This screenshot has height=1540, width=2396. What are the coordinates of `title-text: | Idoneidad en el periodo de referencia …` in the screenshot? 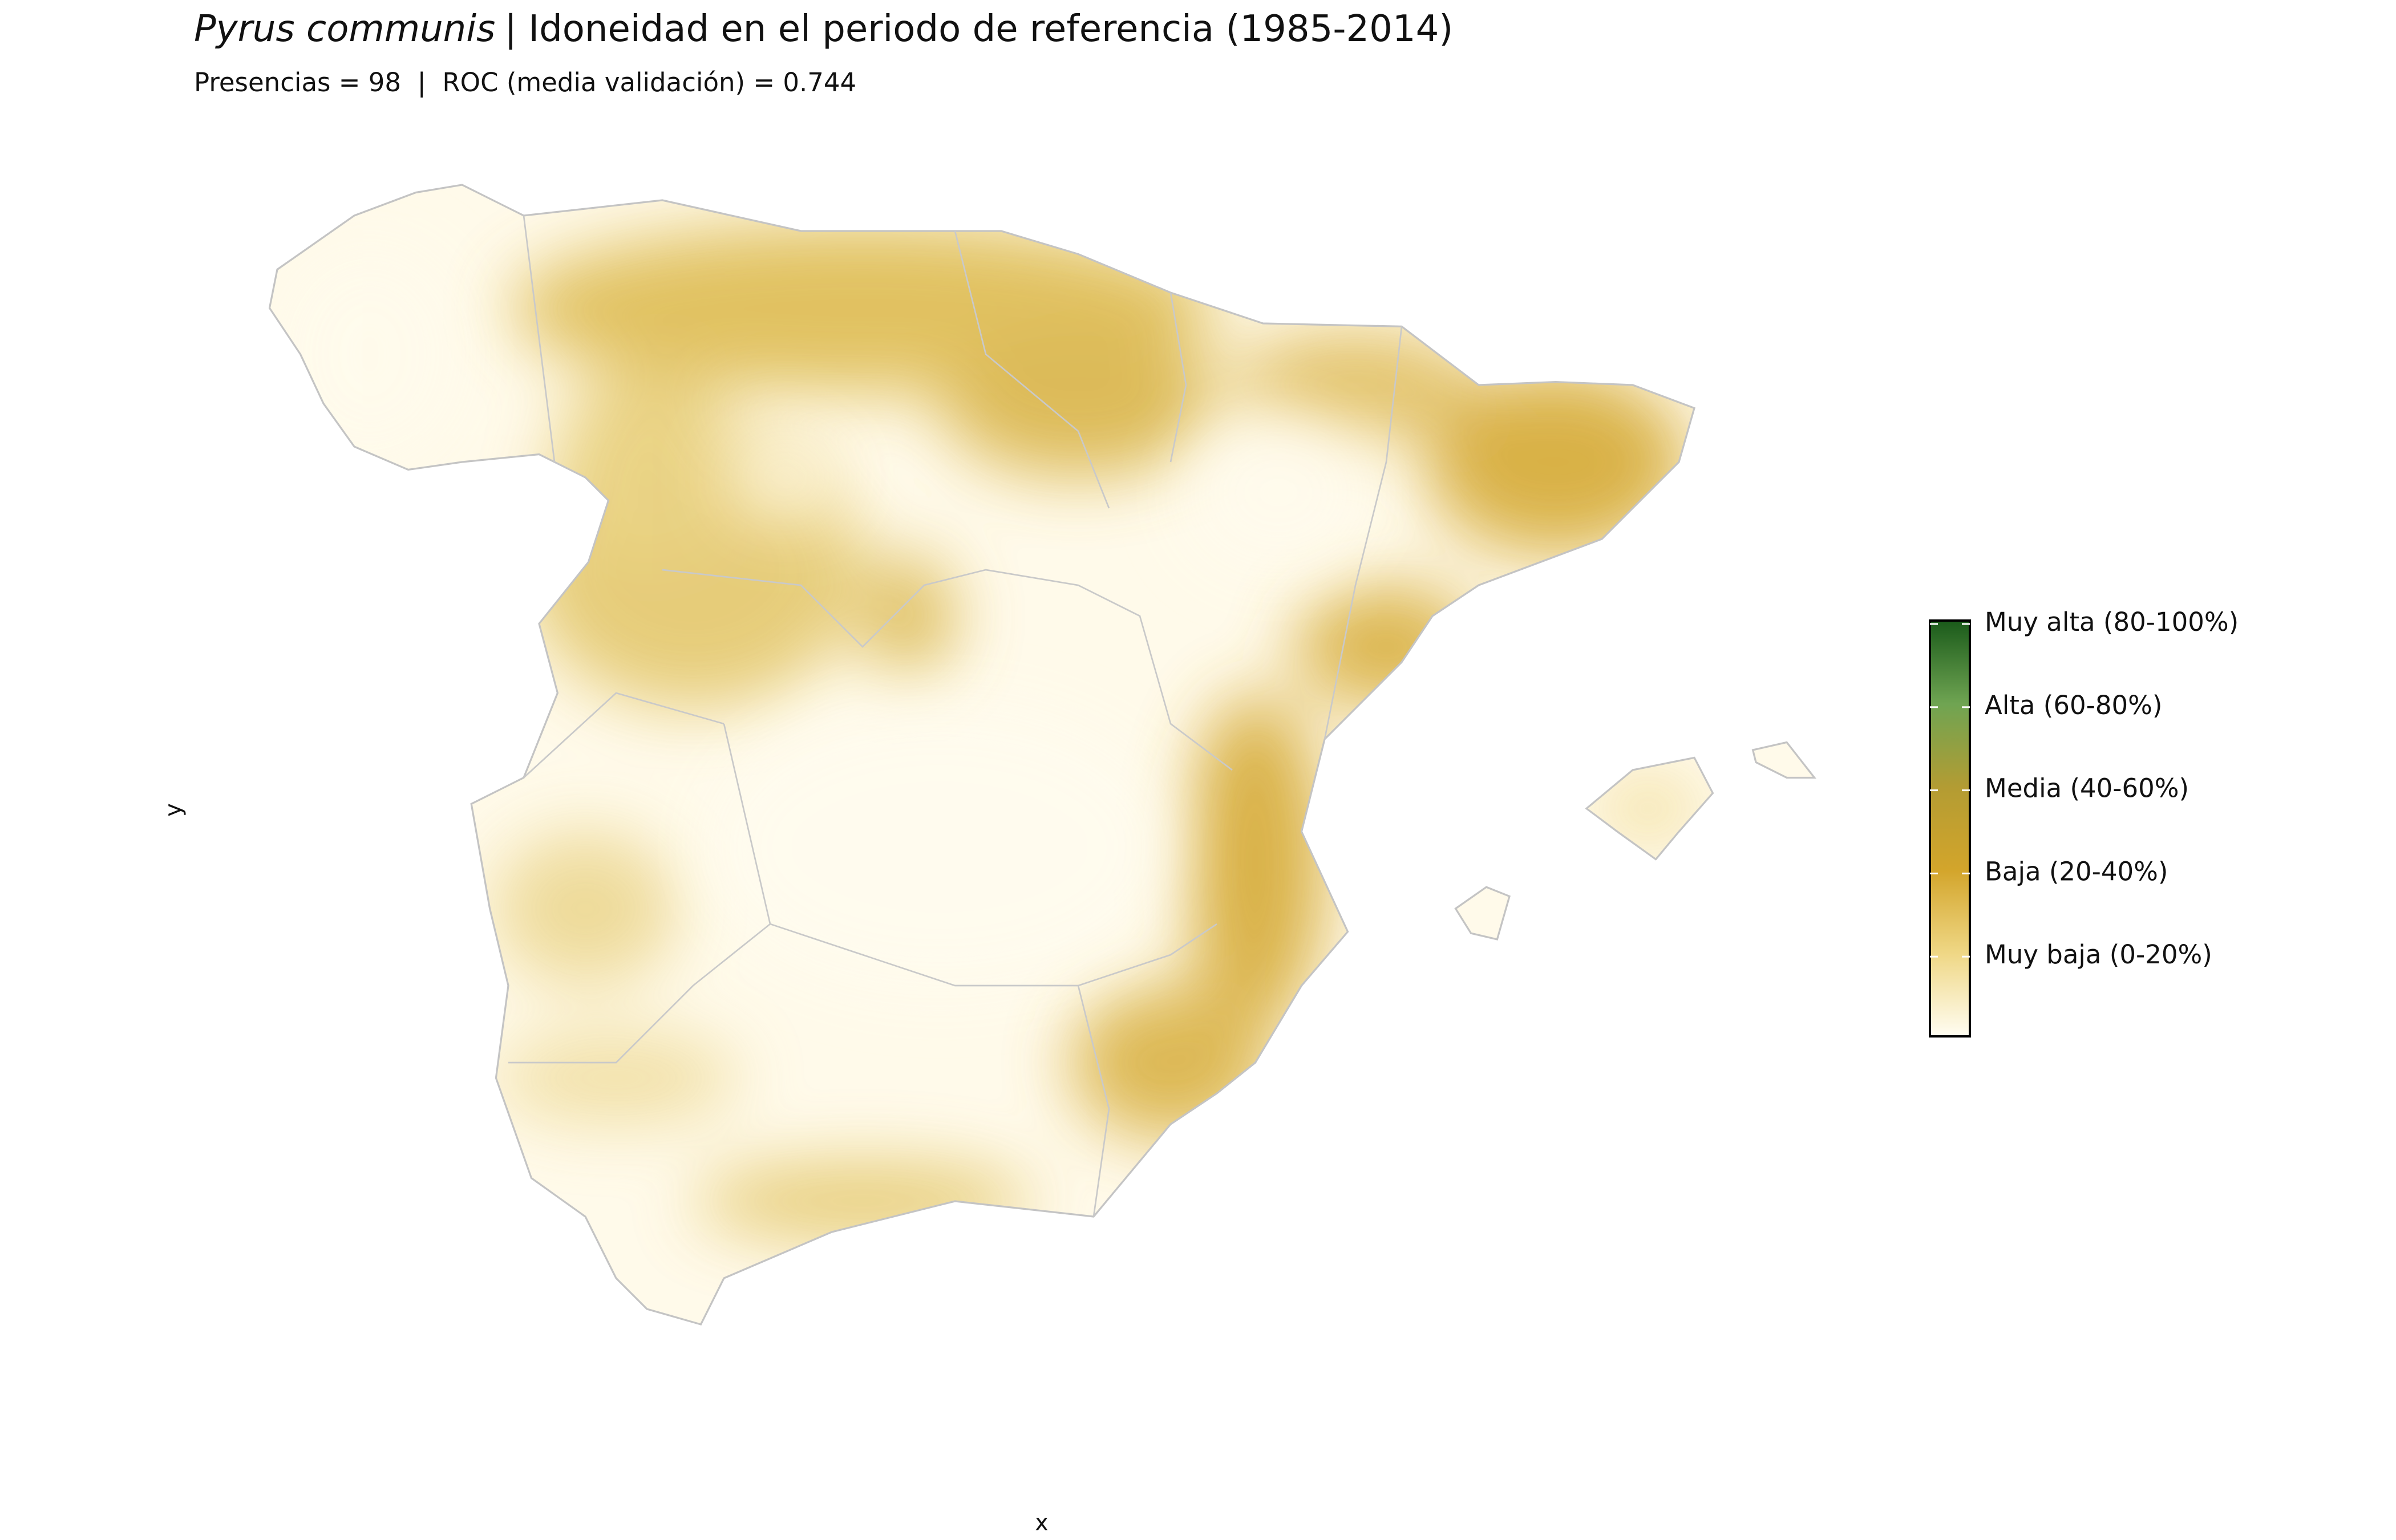 It's located at (978, 29).